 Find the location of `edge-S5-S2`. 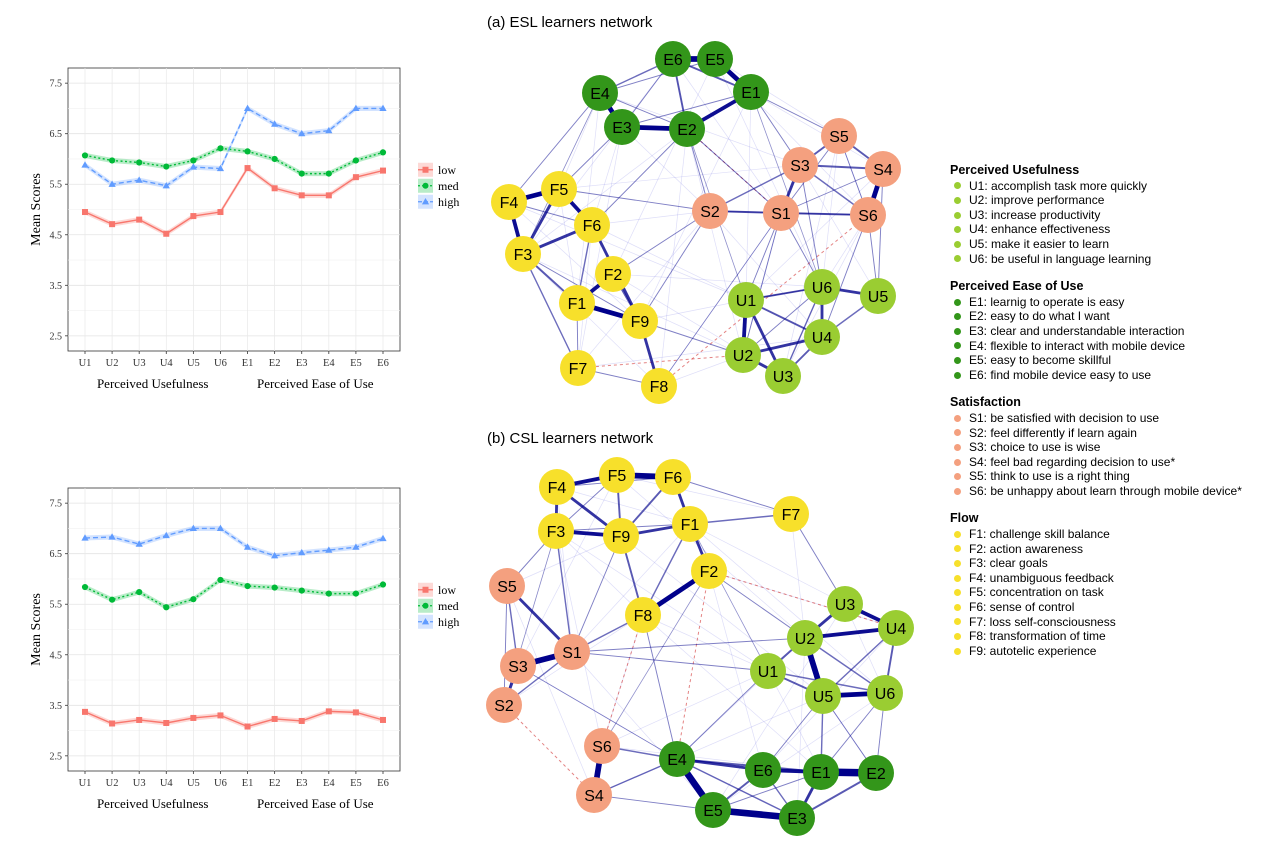

edge-S5-S2 is located at coordinates (505, 645).